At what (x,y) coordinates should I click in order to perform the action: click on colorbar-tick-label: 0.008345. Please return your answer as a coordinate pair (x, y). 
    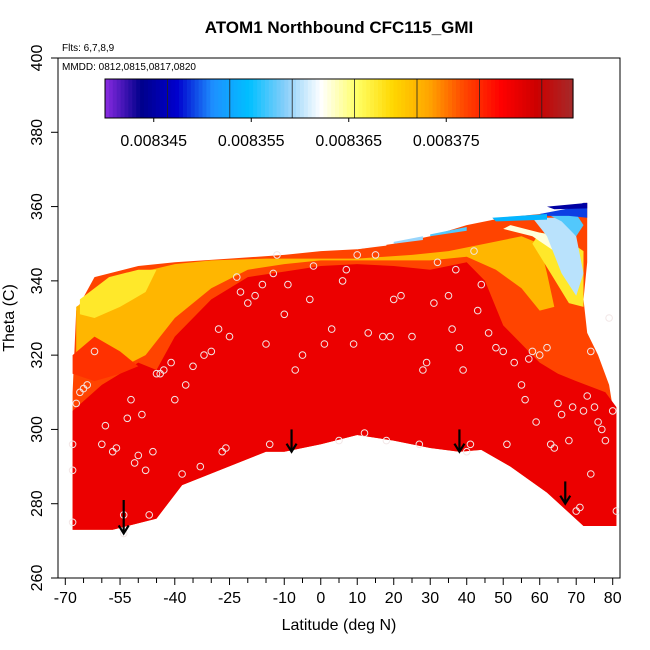
    Looking at the image, I should click on (153, 141).